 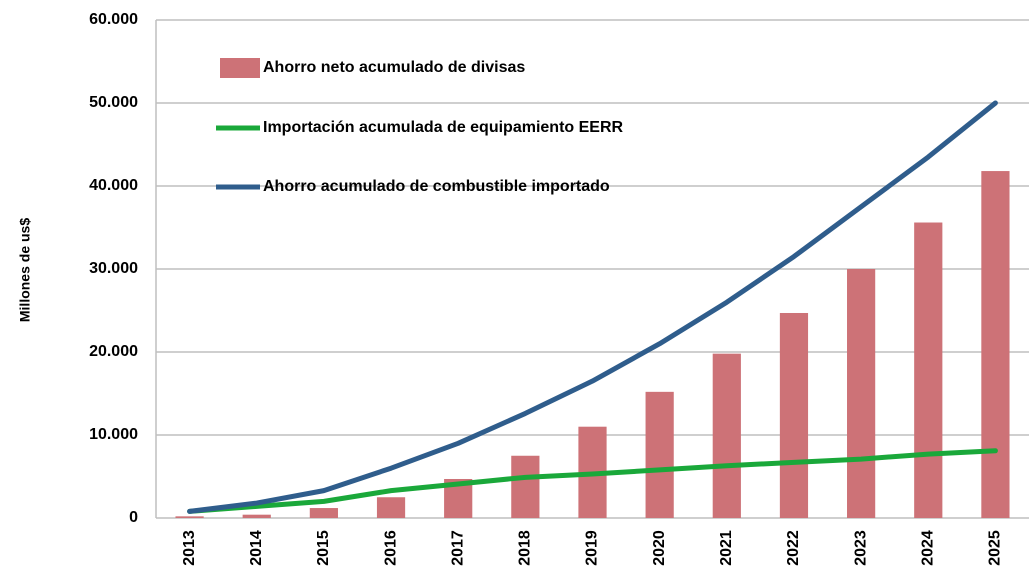 What do you see at coordinates (394, 67) in the screenshot?
I see `legend-label: Ahorro neto acumulado de divisas` at bounding box center [394, 67].